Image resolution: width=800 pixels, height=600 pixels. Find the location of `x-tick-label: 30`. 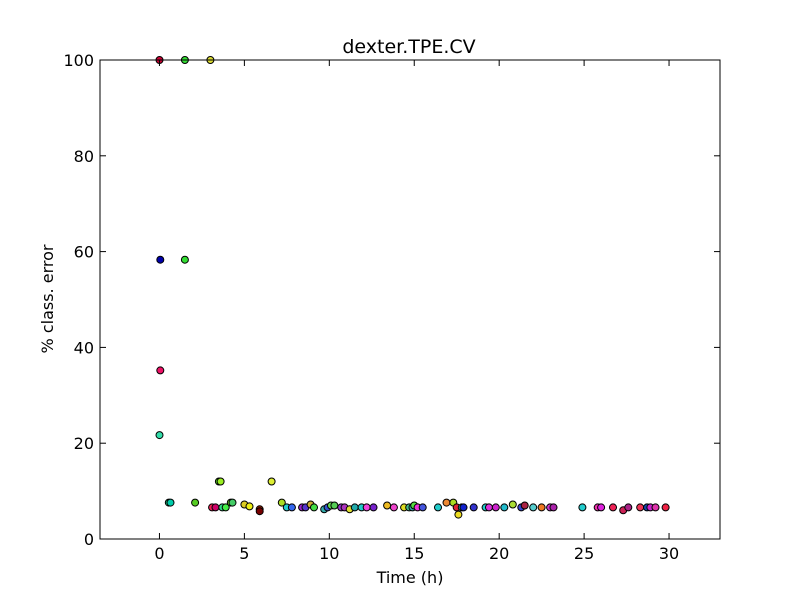

x-tick-label: 30 is located at coordinates (669, 553).